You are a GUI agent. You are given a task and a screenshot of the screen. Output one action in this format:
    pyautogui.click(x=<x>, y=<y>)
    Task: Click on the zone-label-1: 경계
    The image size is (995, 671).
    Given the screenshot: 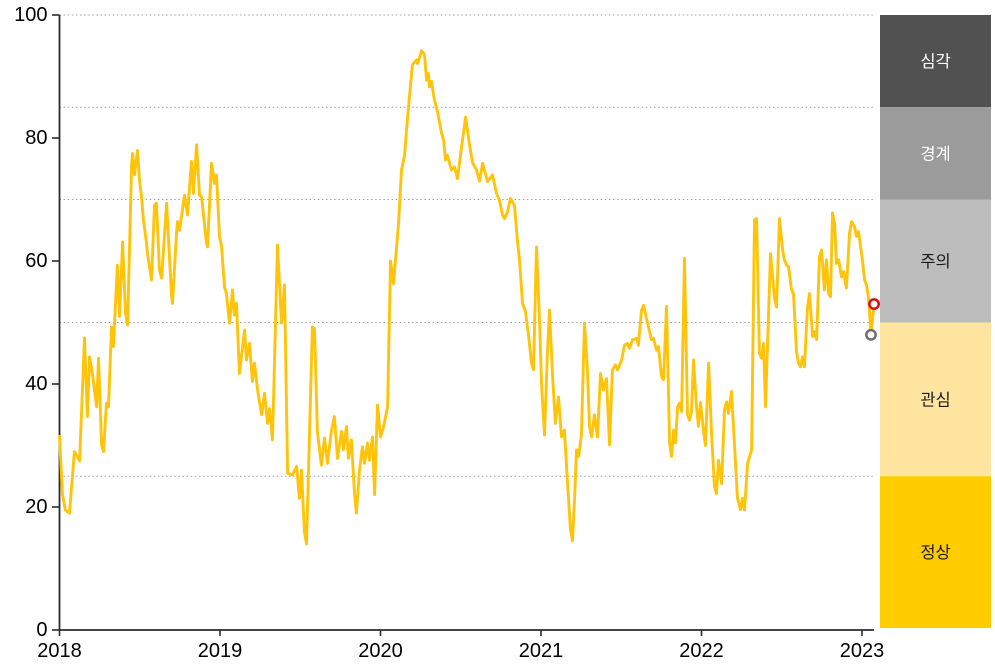 What is the action you would take?
    pyautogui.click(x=935, y=153)
    